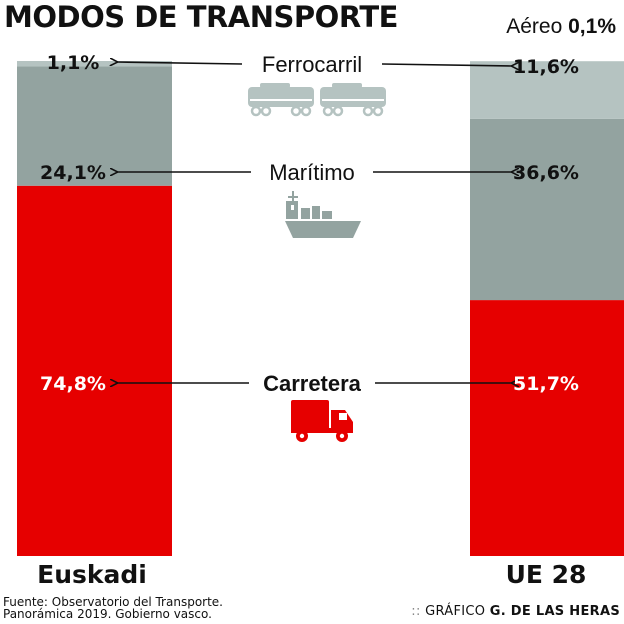  What do you see at coordinates (546, 173) in the screenshot?
I see `data-label-ue-28-maritimo: 36,6%` at bounding box center [546, 173].